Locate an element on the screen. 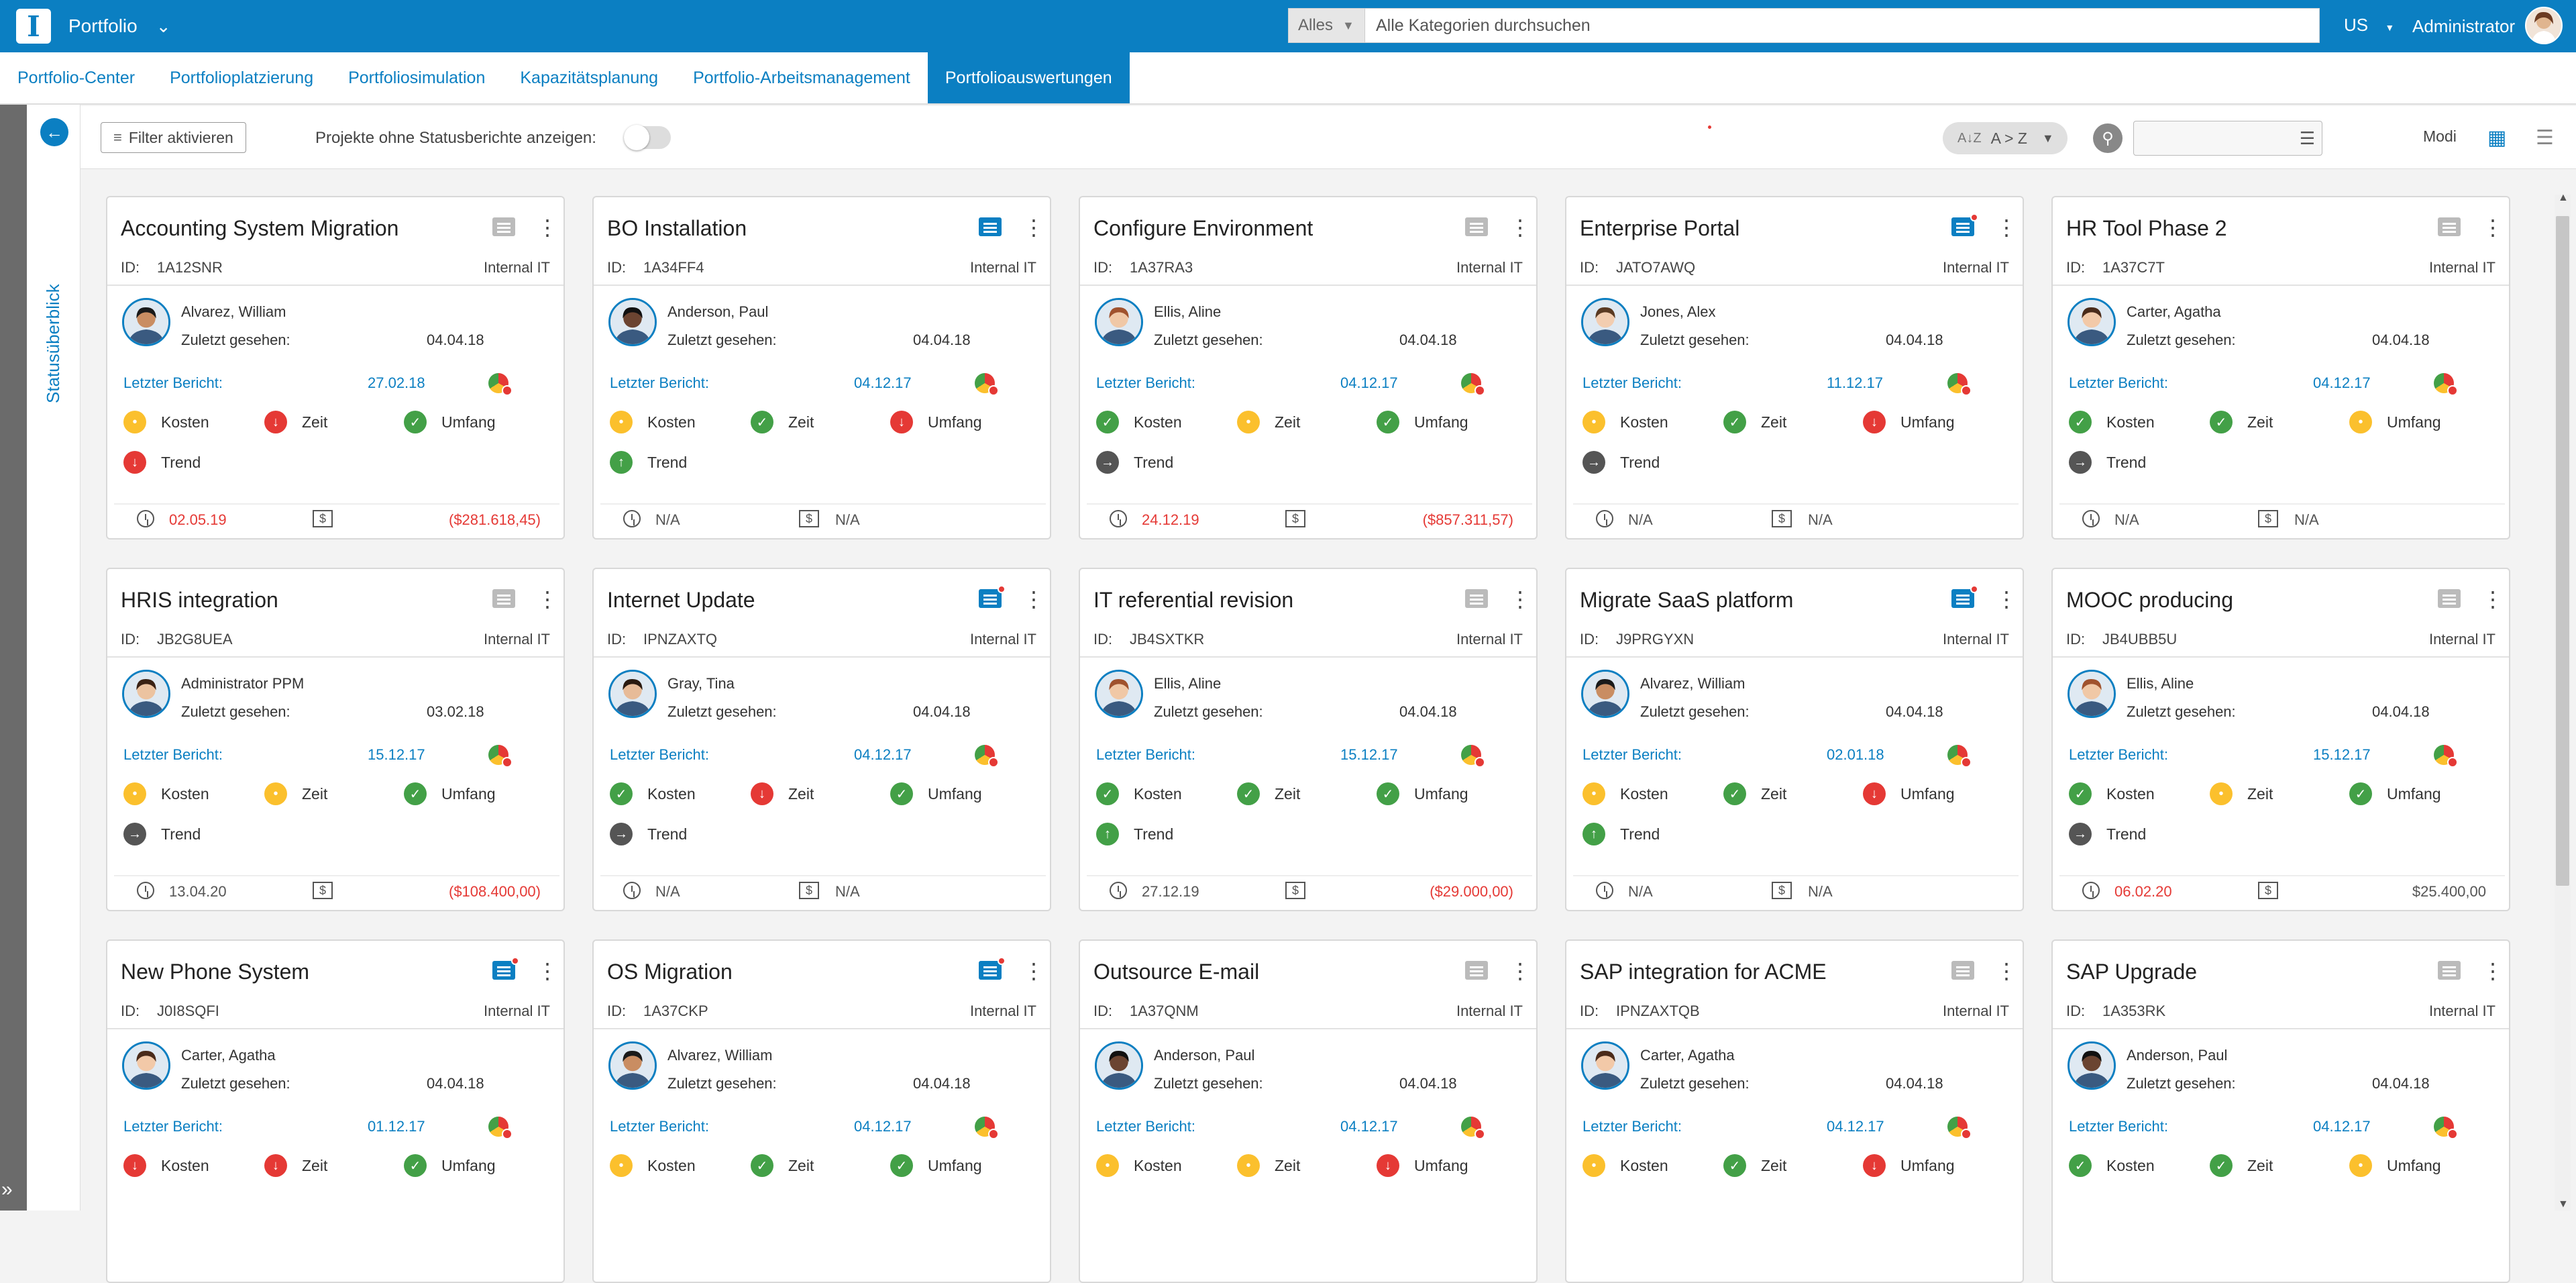  tab-2: Portfoliosimulation is located at coordinates (417, 77).